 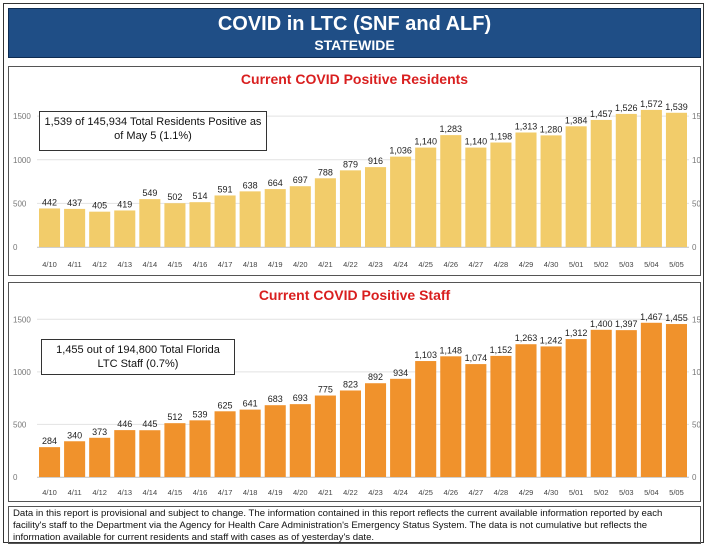 What do you see at coordinates (350, 384) in the screenshot?
I see `staff-bar-value-label: 823` at bounding box center [350, 384].